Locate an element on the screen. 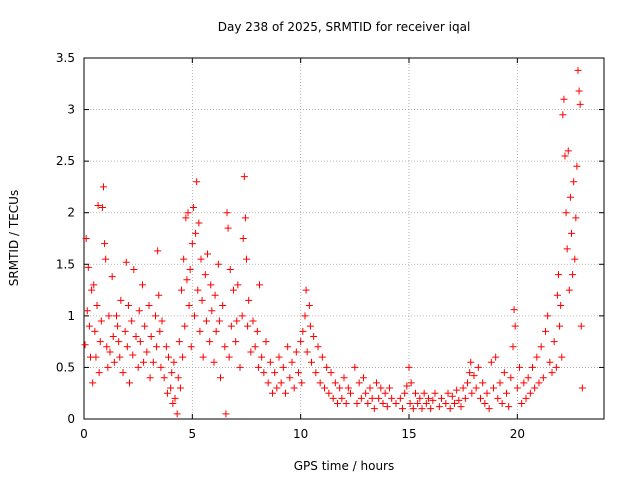  x-tick-label: 0 is located at coordinates (84, 434).